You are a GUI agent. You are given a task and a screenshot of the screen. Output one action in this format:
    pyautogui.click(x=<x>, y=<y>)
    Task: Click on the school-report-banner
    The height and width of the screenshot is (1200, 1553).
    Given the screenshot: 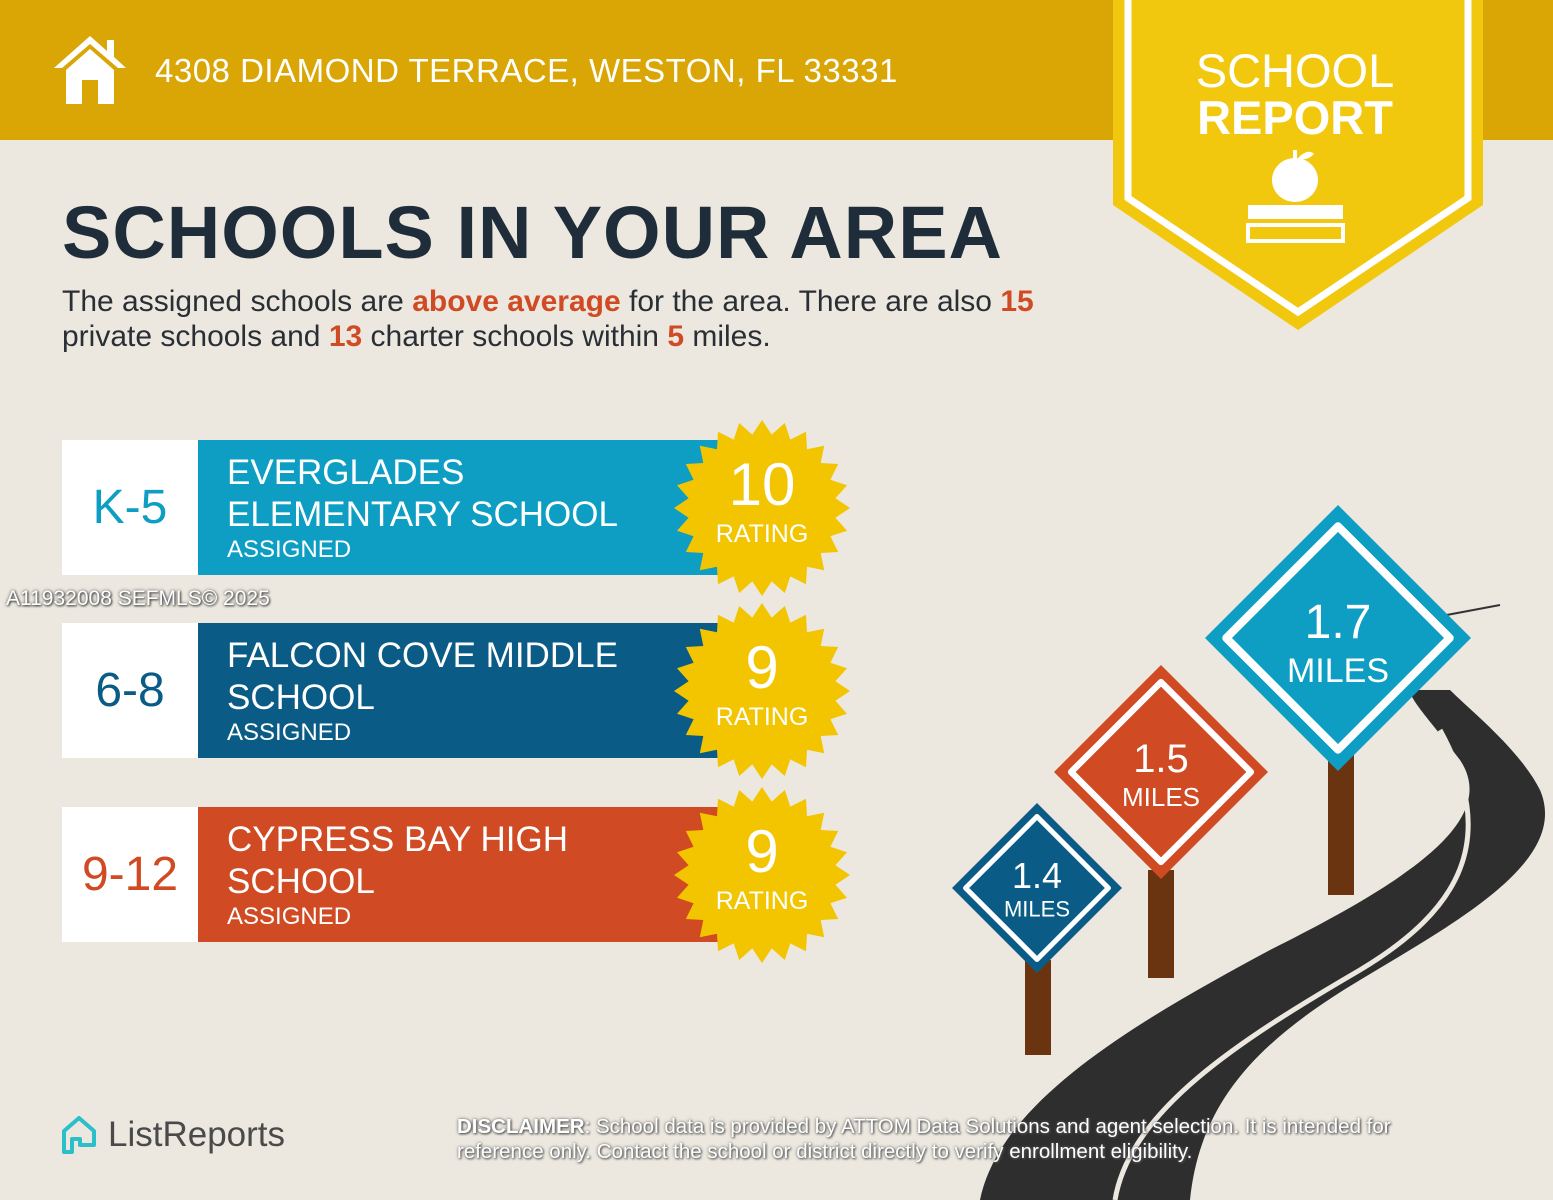 What is the action you would take?
    pyautogui.click(x=1298, y=165)
    